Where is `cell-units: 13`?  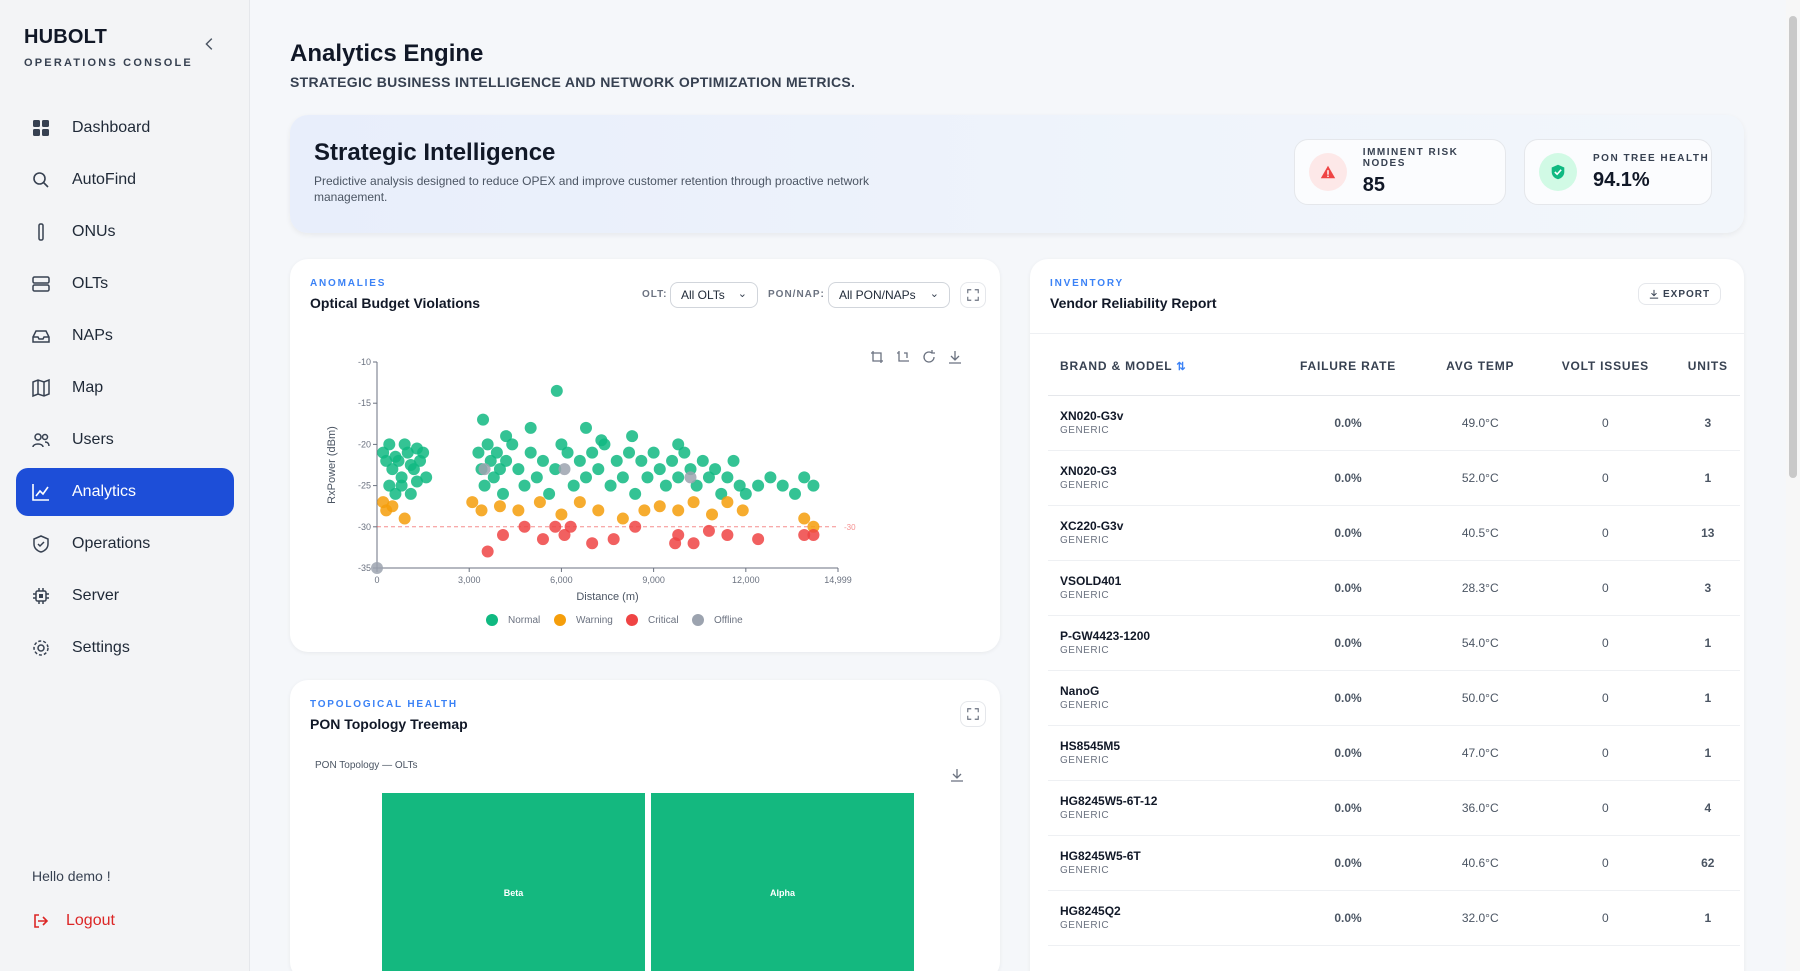
cell-units: 13 is located at coordinates (1707, 533).